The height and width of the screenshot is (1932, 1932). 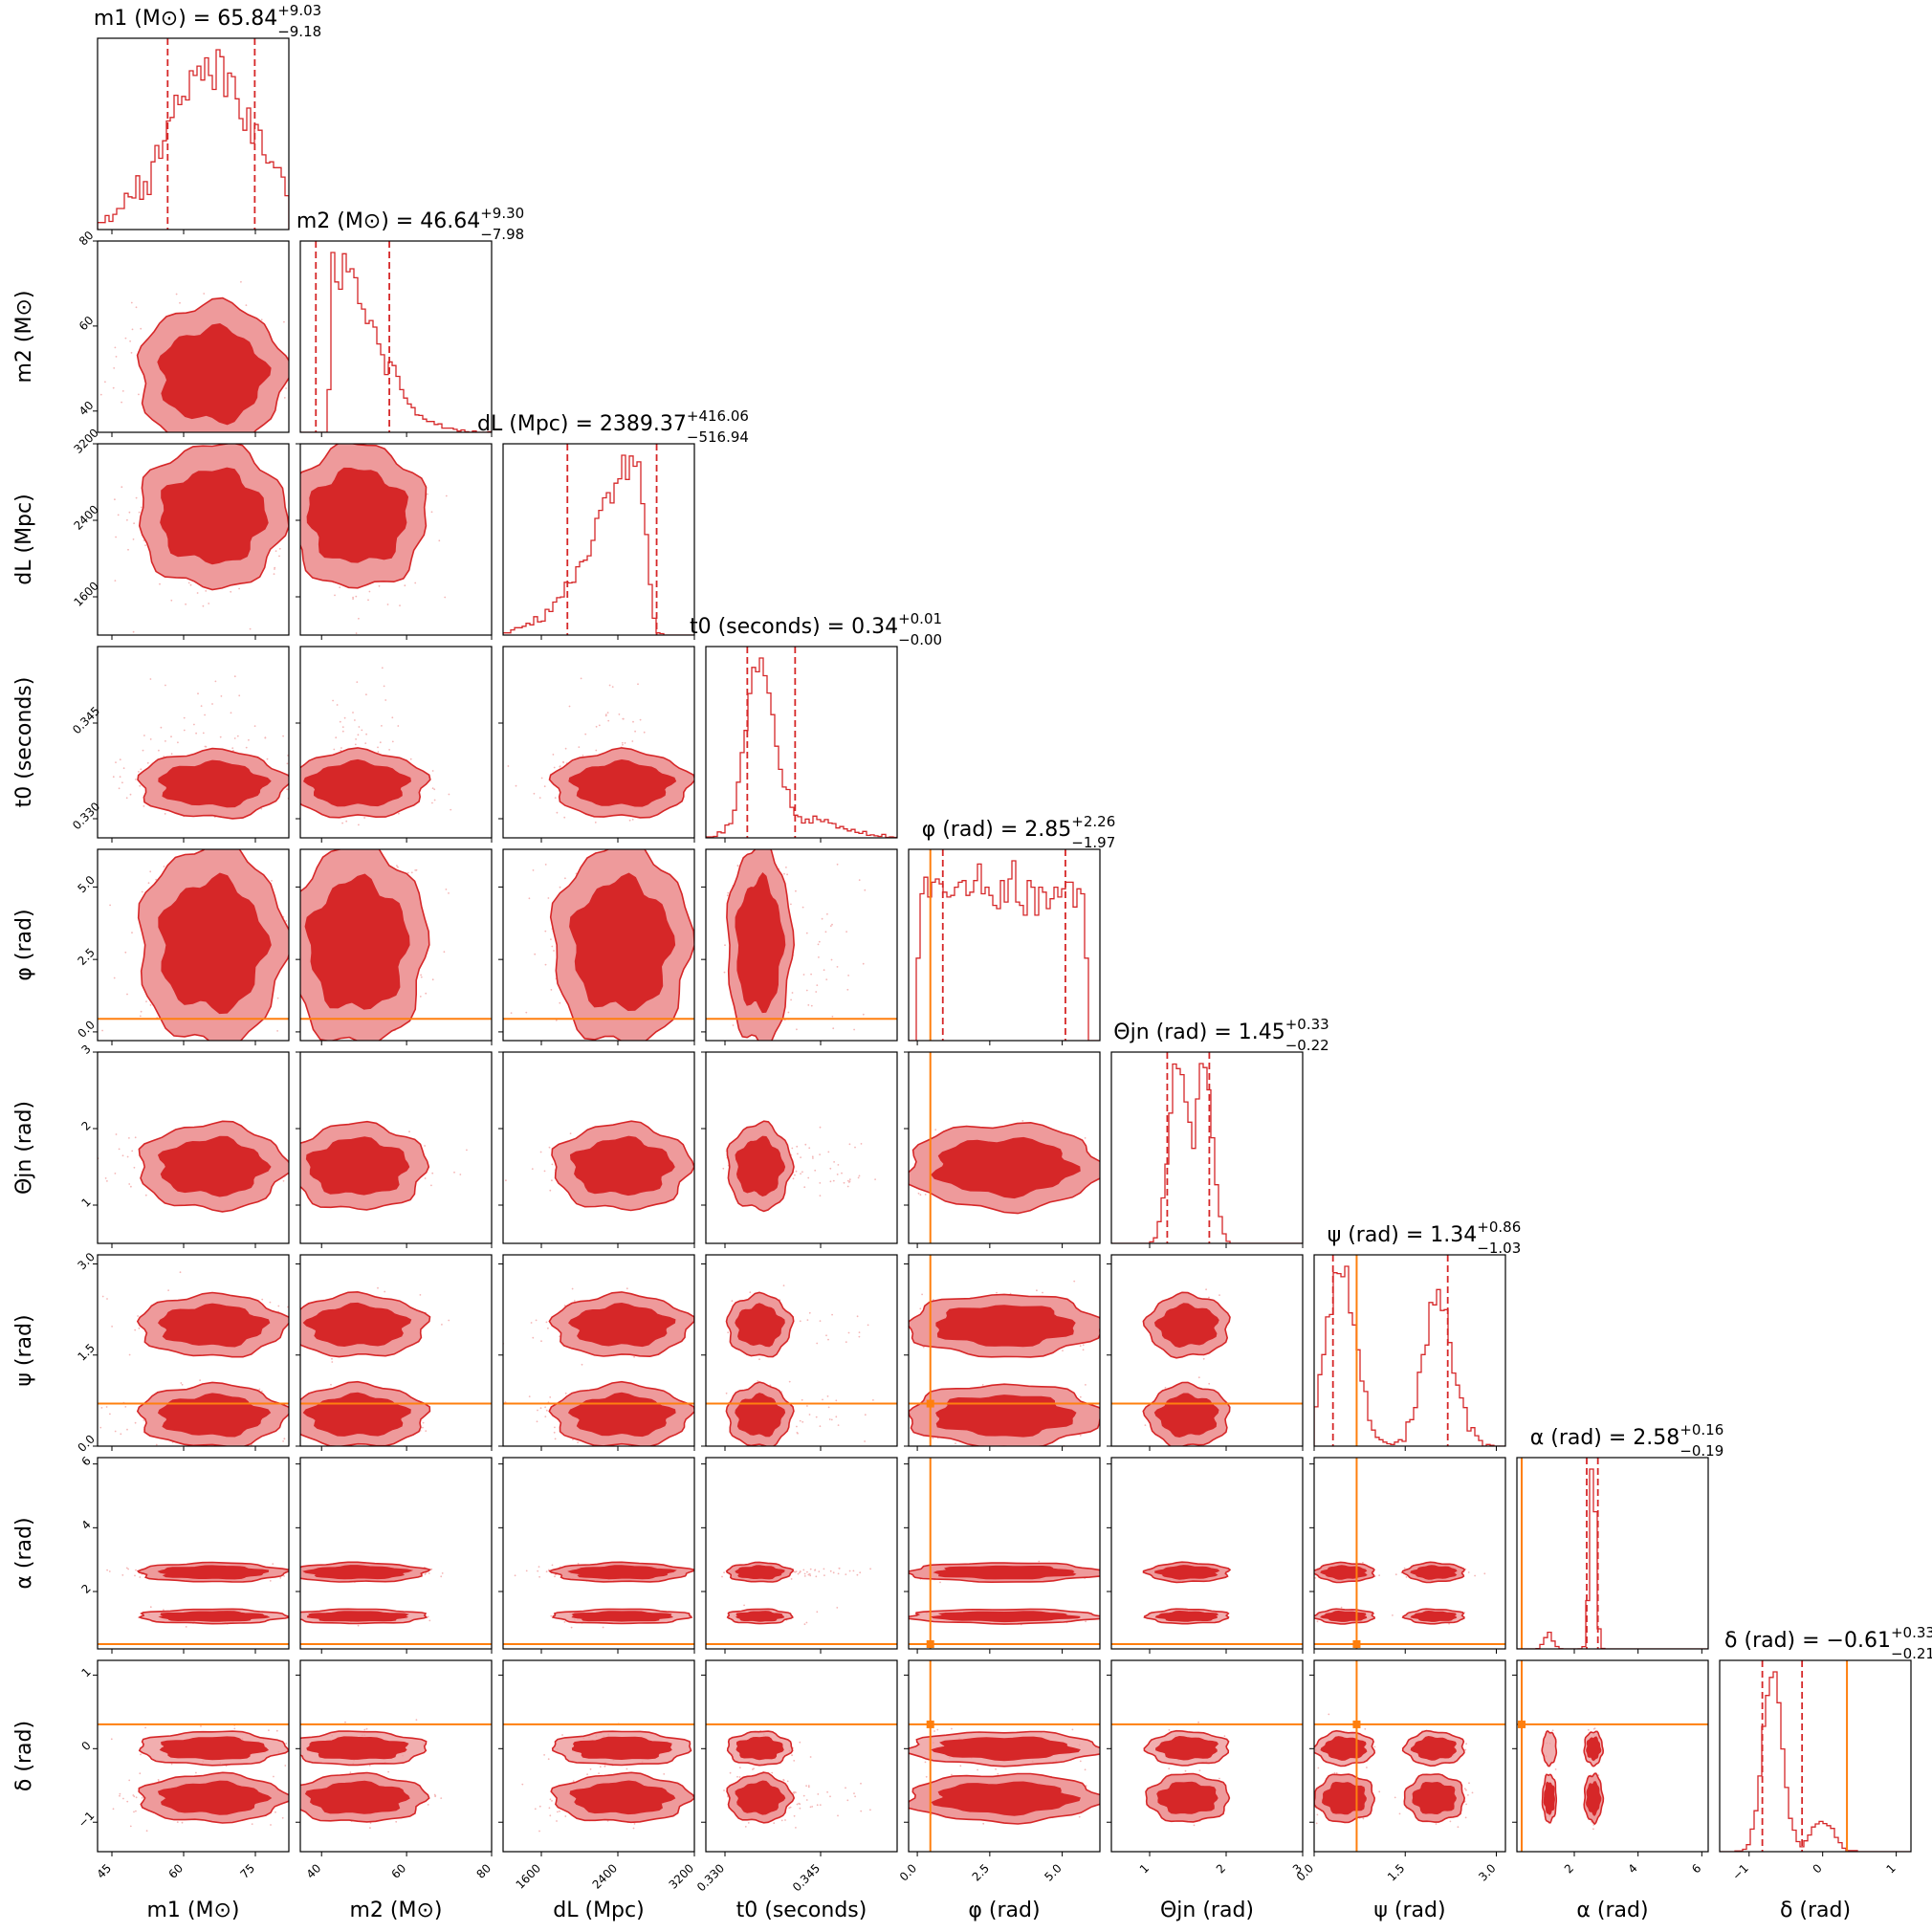 What do you see at coordinates (394, 946) in the screenshot?
I see `contour-panel` at bounding box center [394, 946].